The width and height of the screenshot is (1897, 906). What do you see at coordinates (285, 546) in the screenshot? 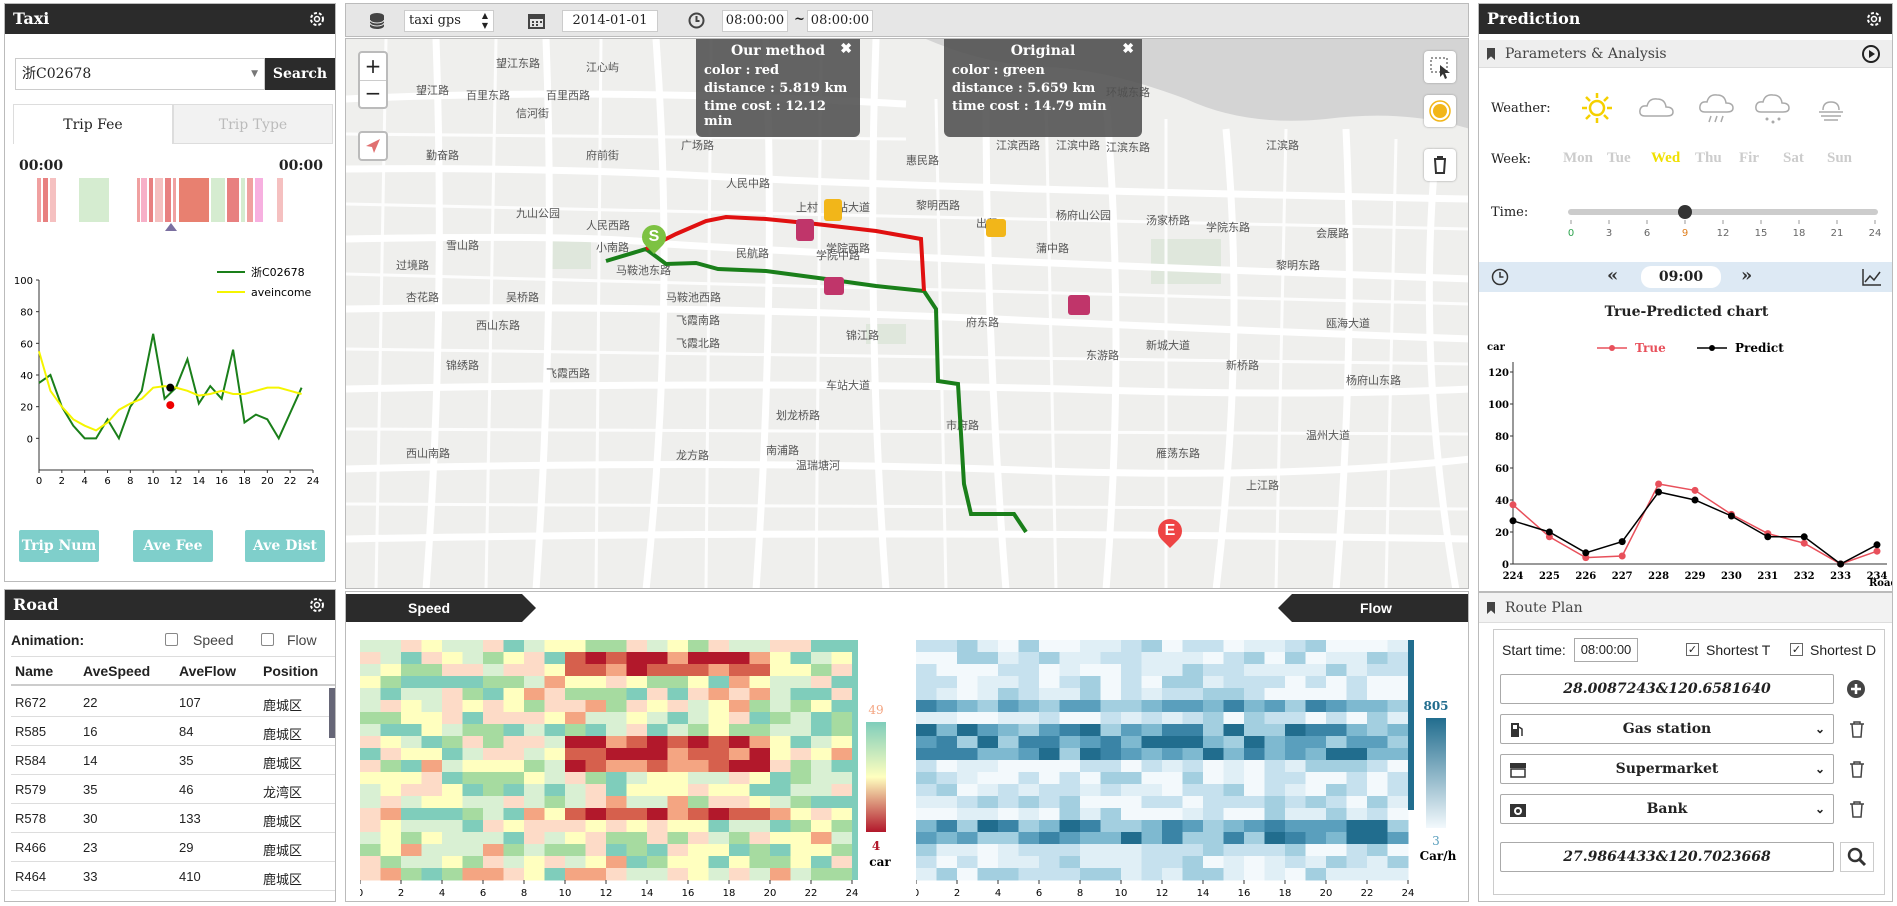
I see `ave-dist-button: Ave Dist` at bounding box center [285, 546].